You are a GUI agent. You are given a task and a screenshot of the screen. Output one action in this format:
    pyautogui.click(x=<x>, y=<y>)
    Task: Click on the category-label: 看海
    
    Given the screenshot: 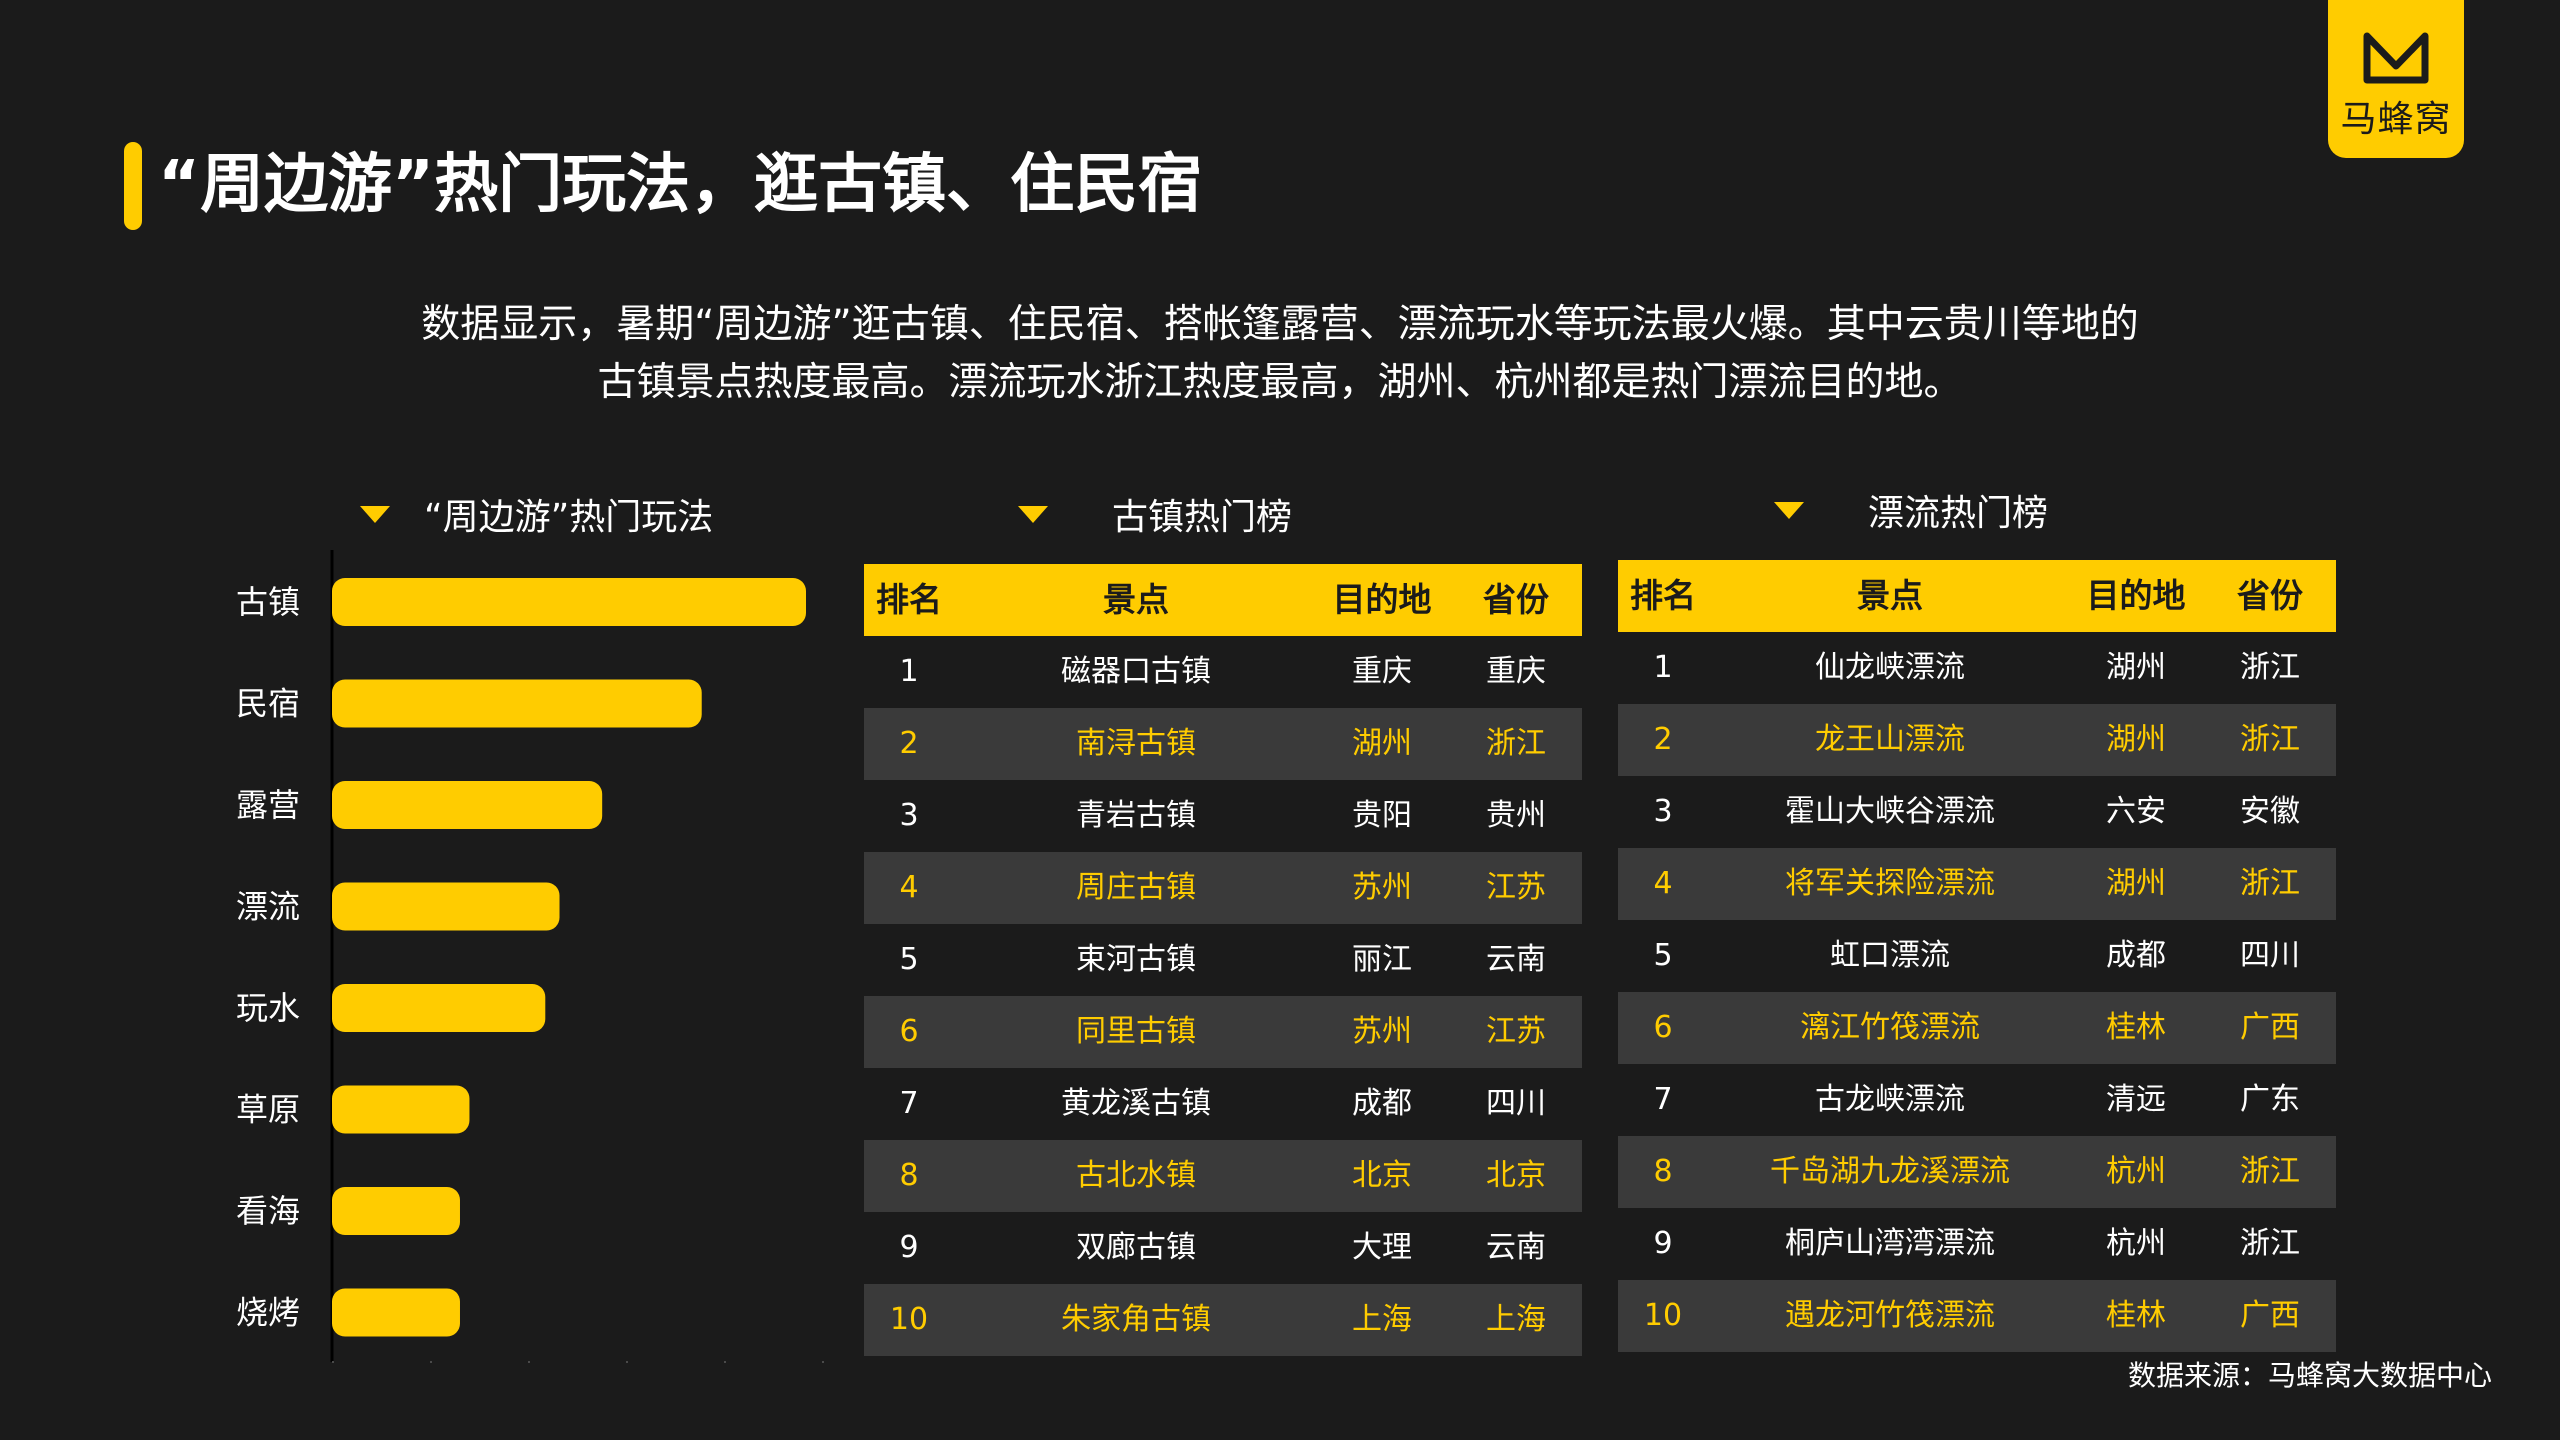 What is the action you would take?
    pyautogui.click(x=268, y=1211)
    